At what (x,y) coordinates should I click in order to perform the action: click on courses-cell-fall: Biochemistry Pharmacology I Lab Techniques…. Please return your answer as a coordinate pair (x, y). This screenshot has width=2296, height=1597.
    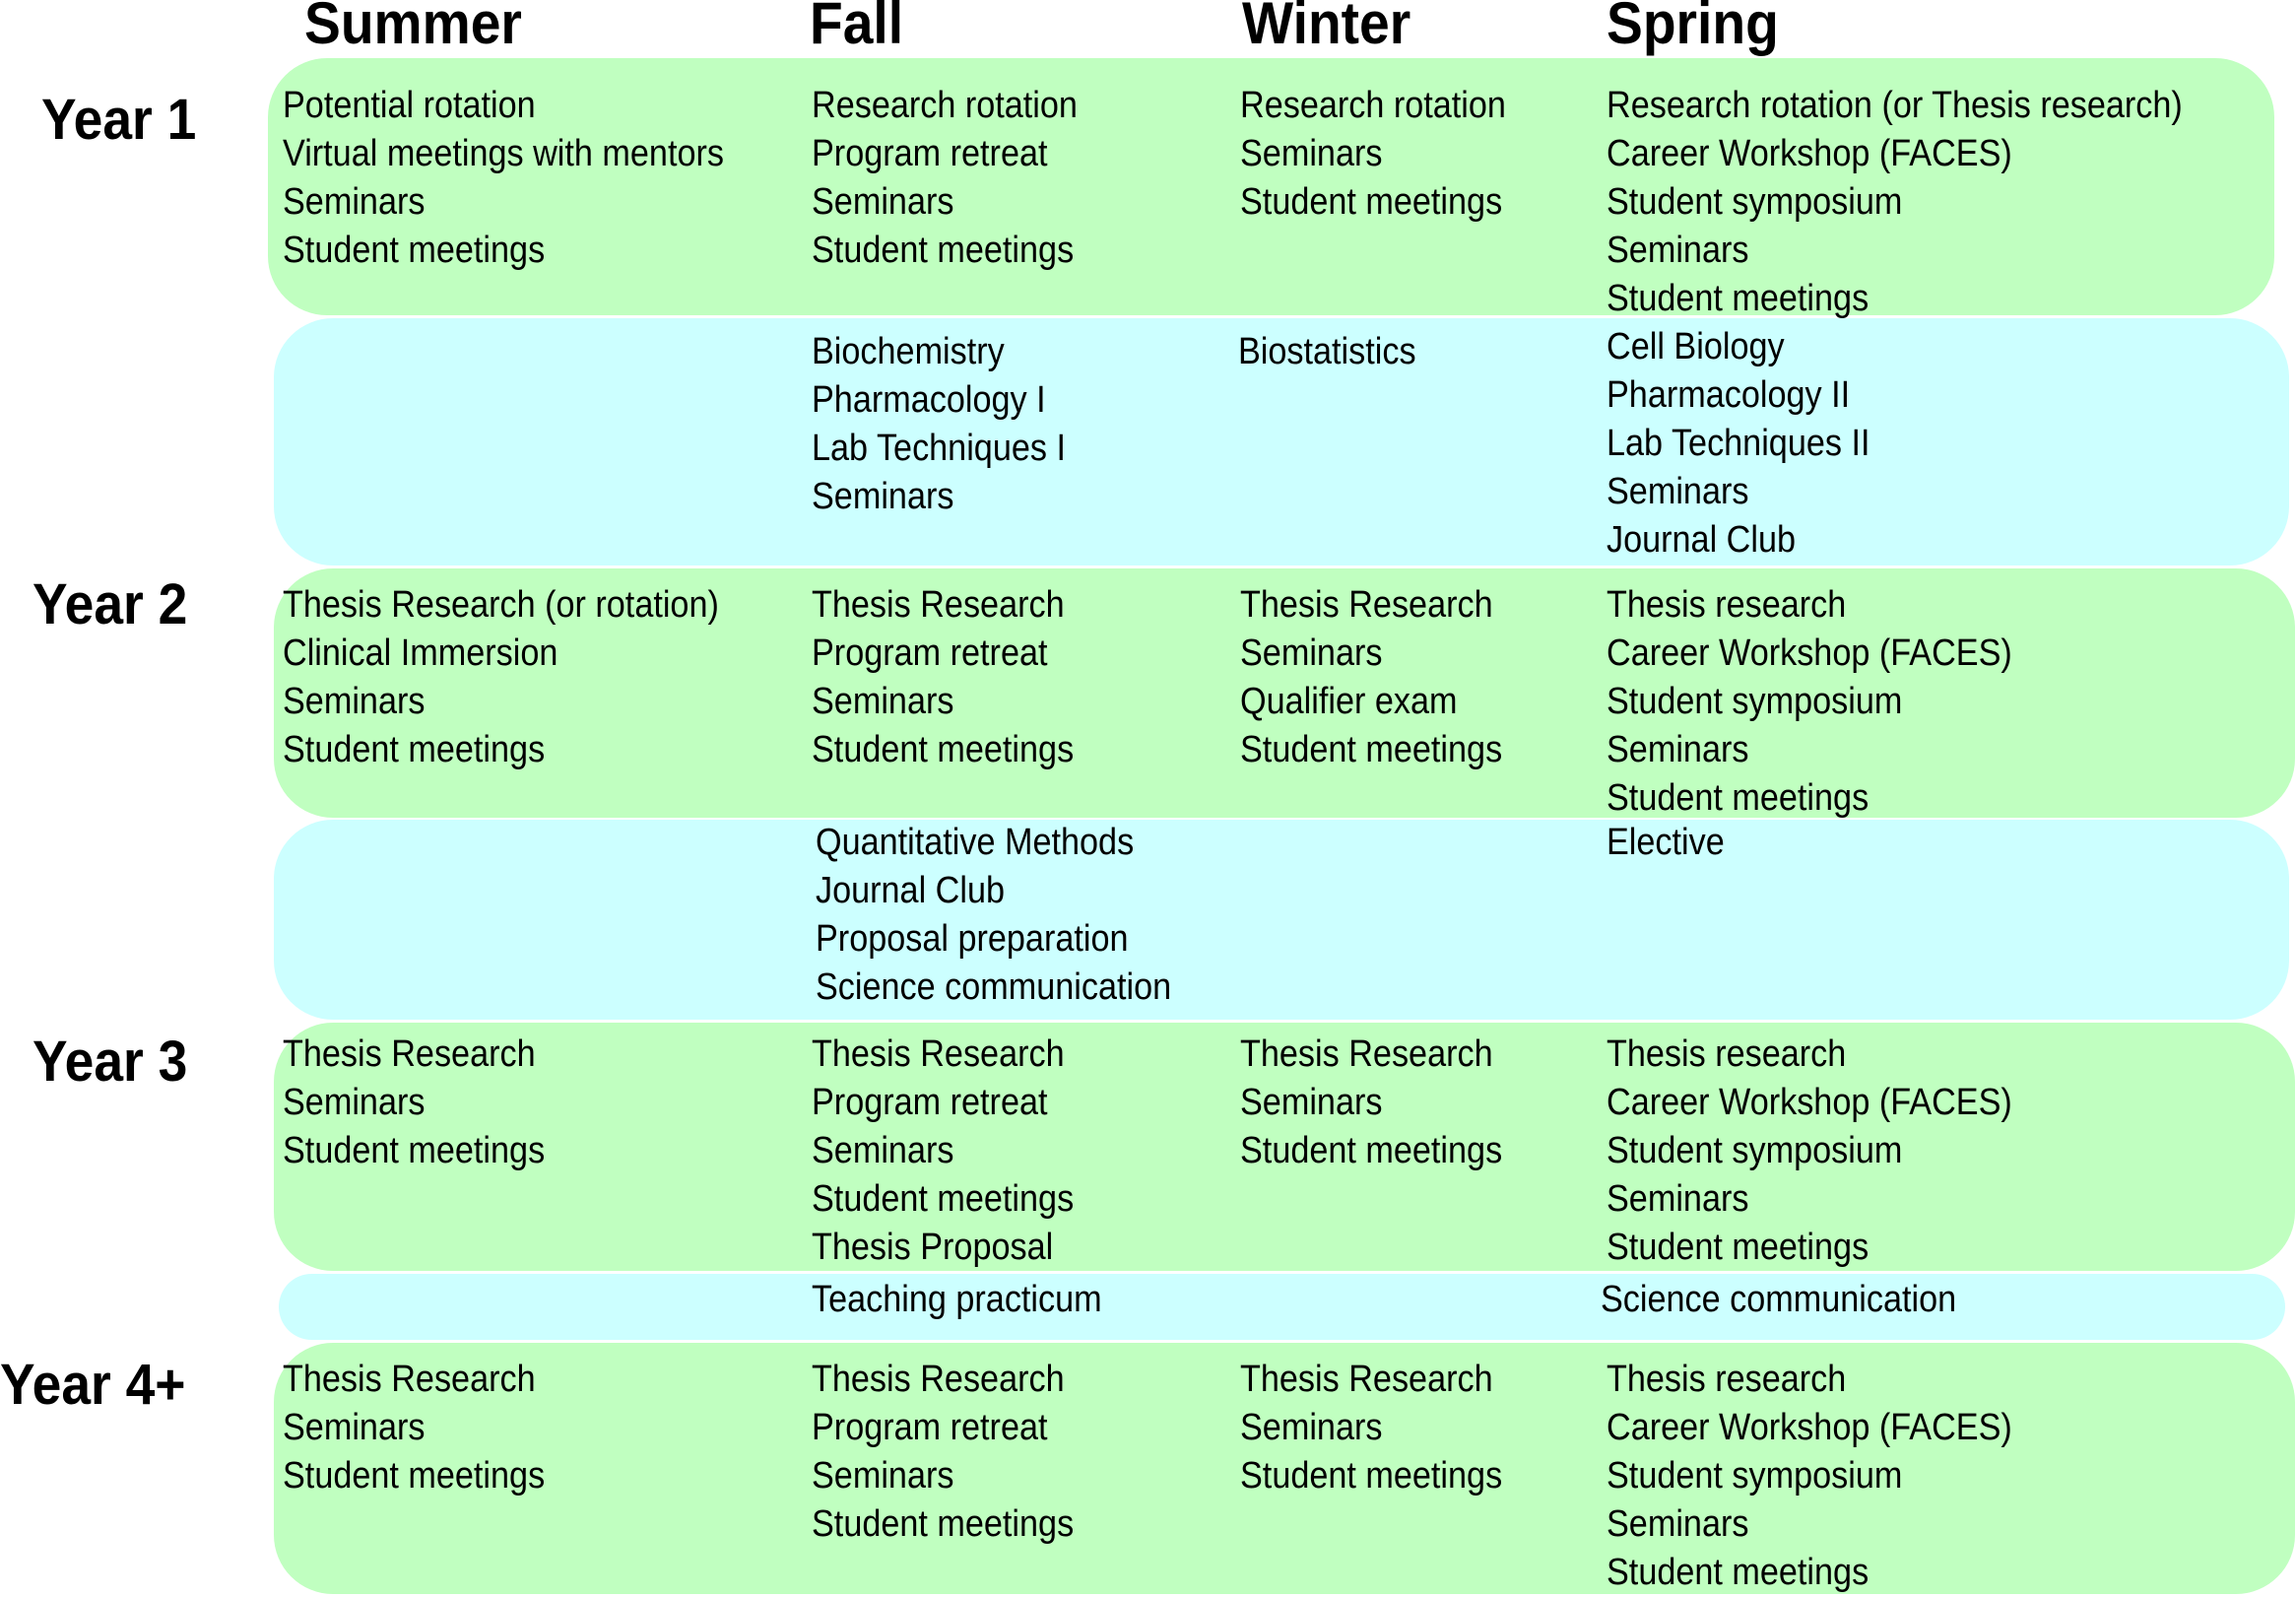
    Looking at the image, I should click on (939, 424).